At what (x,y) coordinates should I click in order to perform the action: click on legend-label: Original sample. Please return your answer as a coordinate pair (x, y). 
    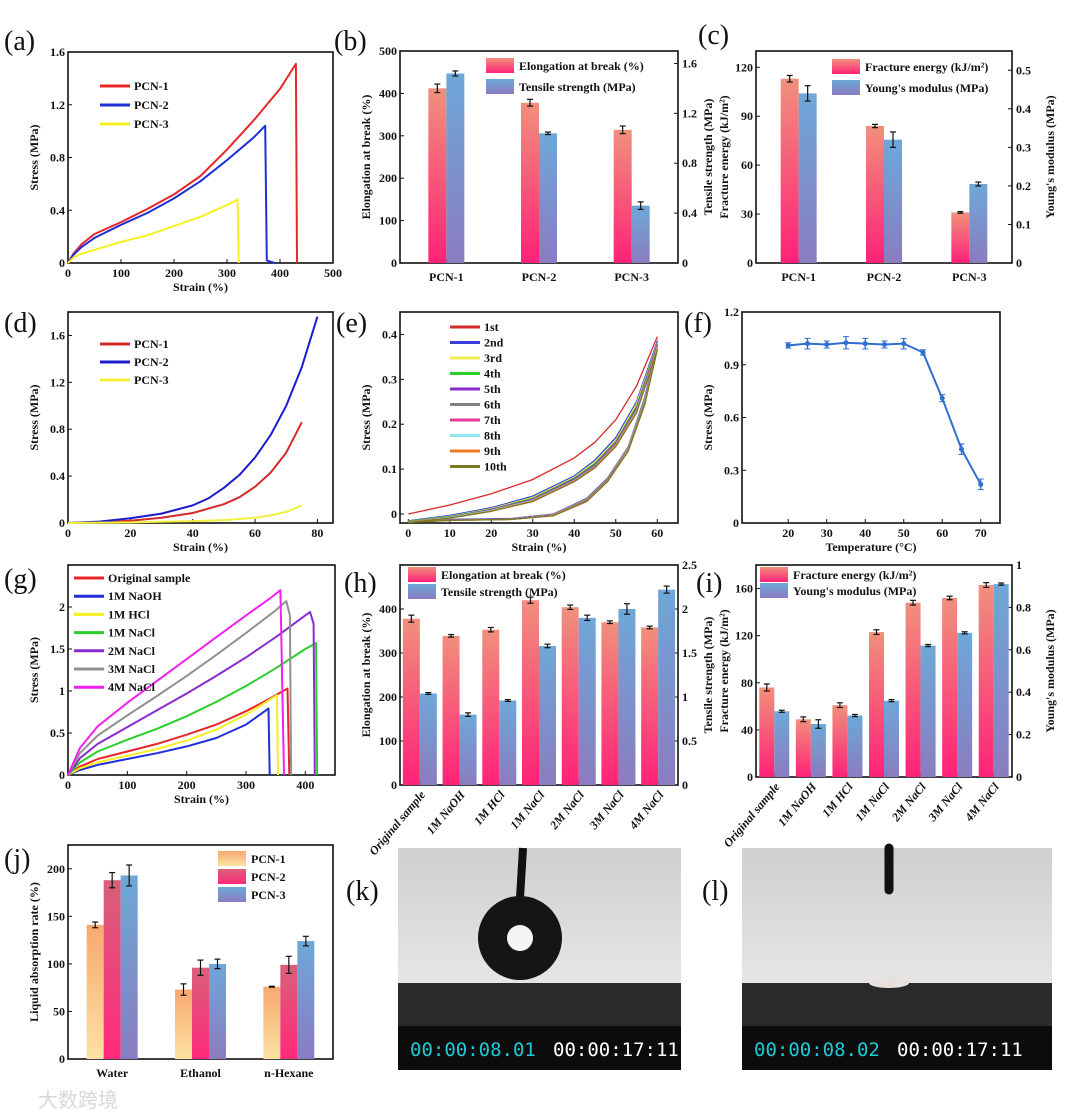
    Looking at the image, I should click on (149, 578).